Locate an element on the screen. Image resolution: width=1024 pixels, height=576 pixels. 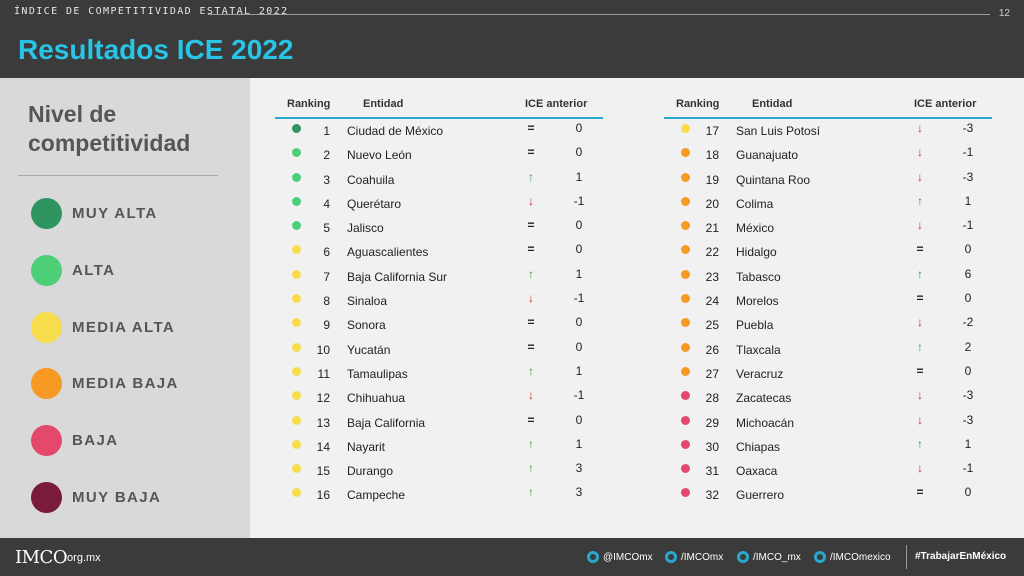
entidad-name: Guerrero is located at coordinates (760, 495).